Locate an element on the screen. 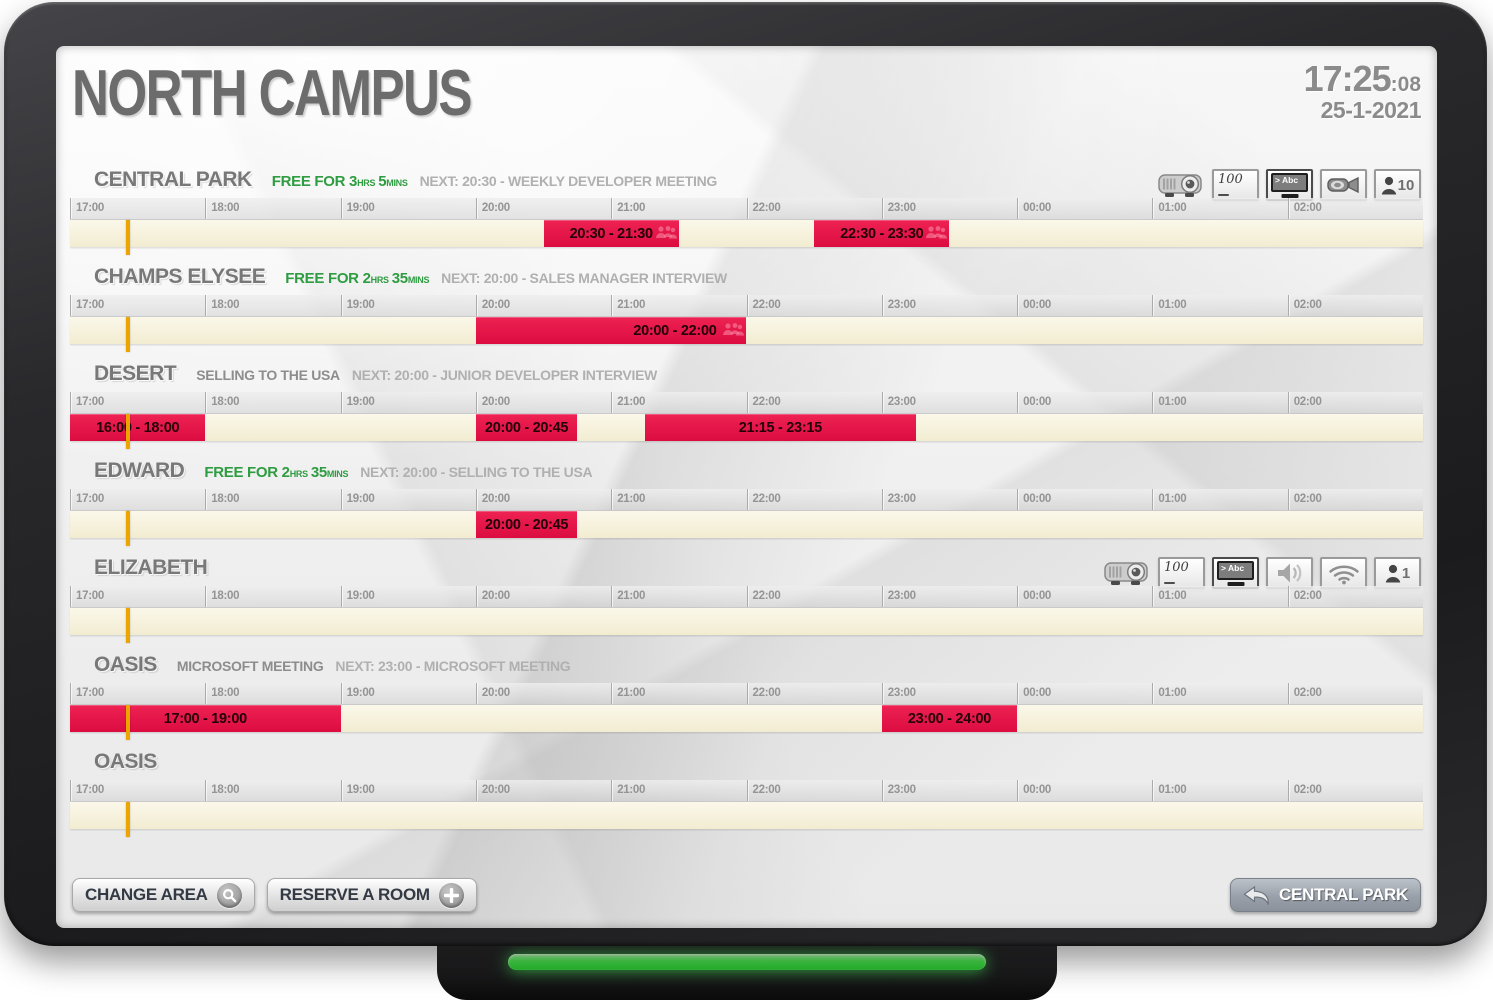 The height and width of the screenshot is (1000, 1493). hour-tick: 21:00 is located at coordinates (628, 790).